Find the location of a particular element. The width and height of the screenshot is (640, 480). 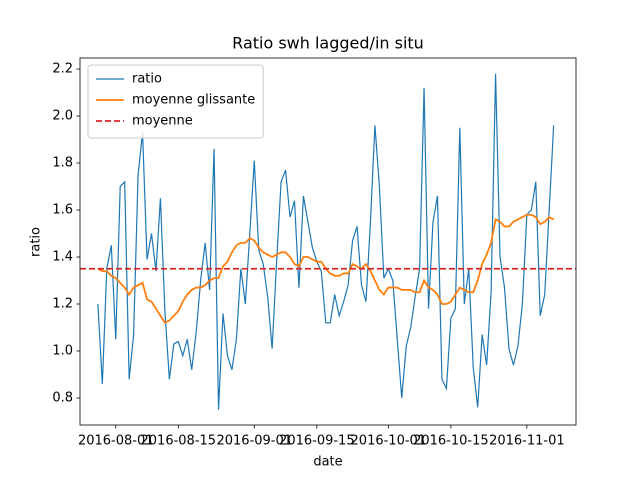

x-tick-label: 2016-08-15 is located at coordinates (179, 441).